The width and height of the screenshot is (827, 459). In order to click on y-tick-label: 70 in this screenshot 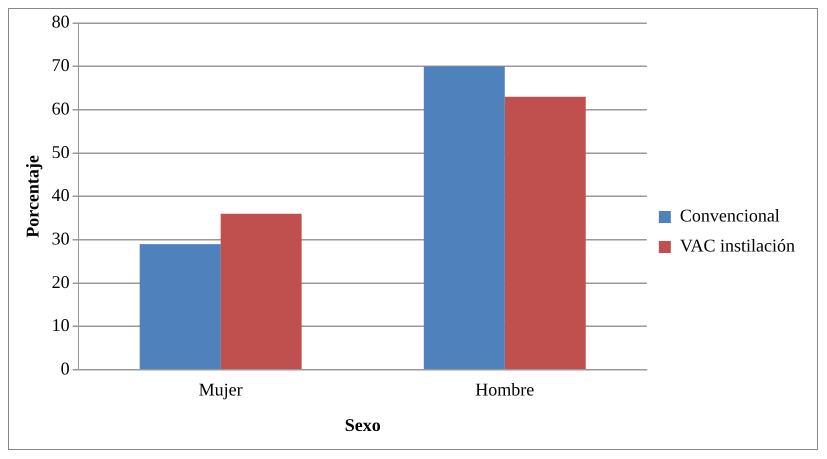, I will do `click(61, 65)`.